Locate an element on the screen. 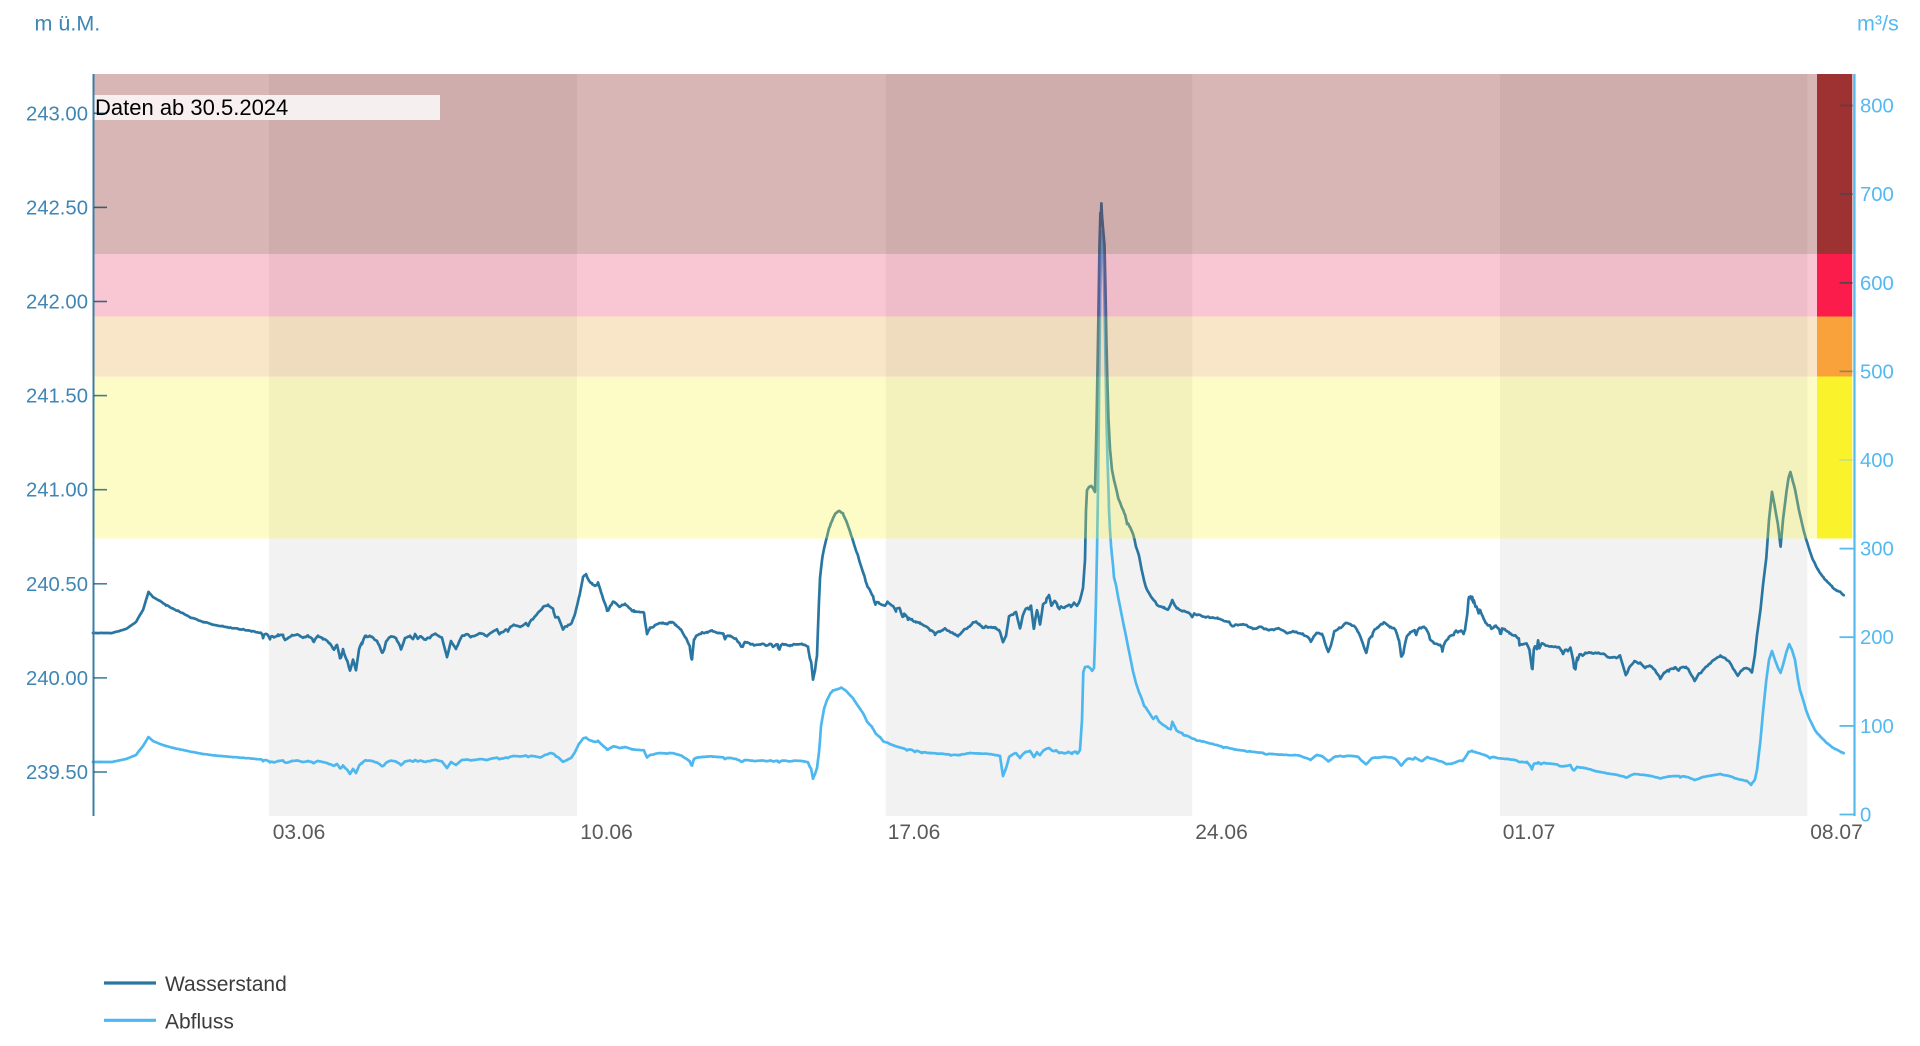 This screenshot has width=1920, height=1046. svg-text: 240.50 is located at coordinates (57, 585).